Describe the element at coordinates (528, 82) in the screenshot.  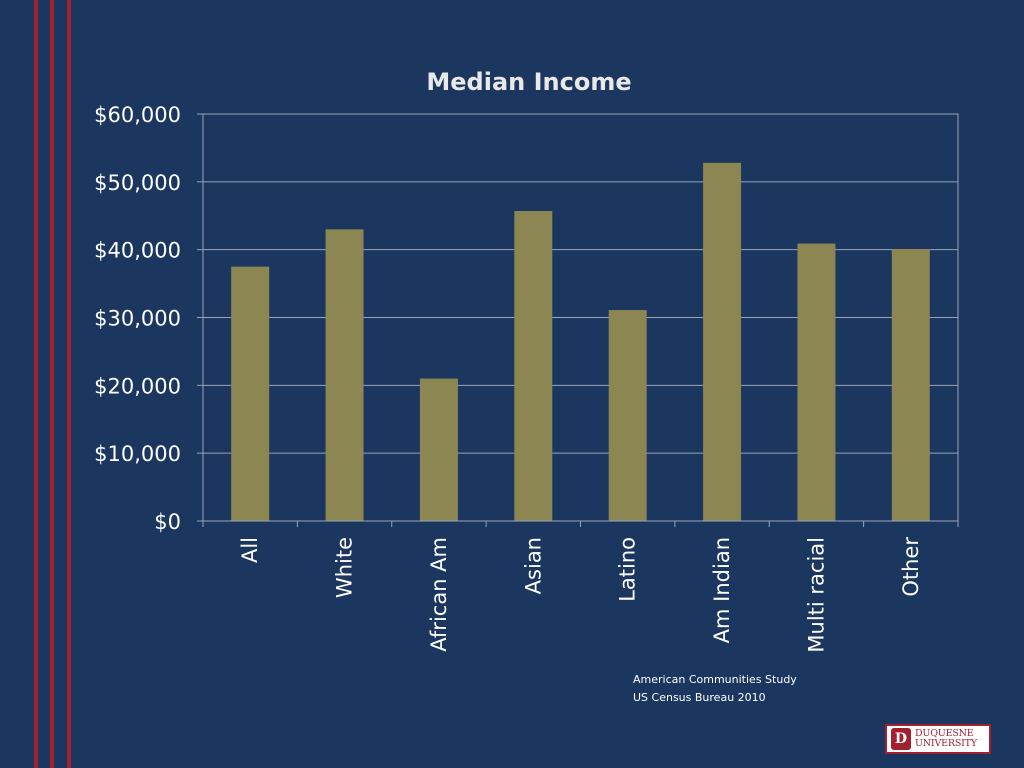
I see `chart-title: Median Income` at that location.